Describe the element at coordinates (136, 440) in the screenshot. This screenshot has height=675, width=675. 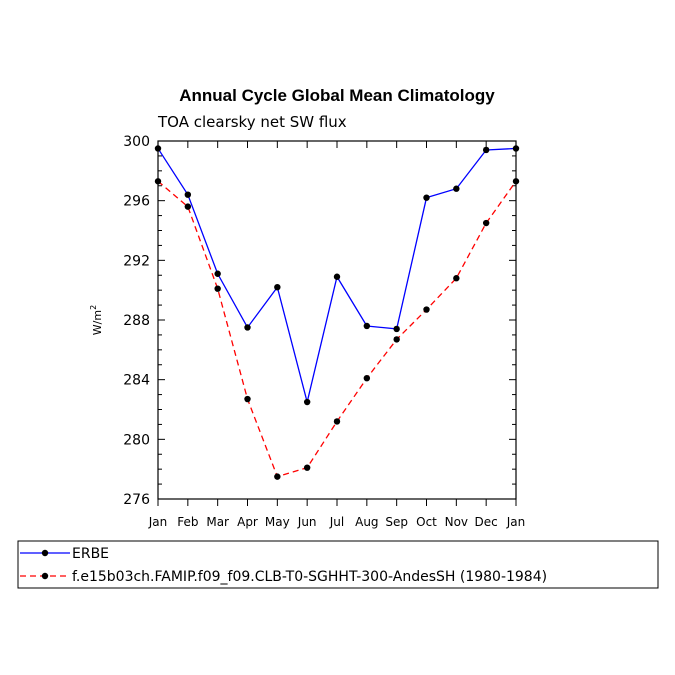
I see `y-tick-label: 280` at that location.